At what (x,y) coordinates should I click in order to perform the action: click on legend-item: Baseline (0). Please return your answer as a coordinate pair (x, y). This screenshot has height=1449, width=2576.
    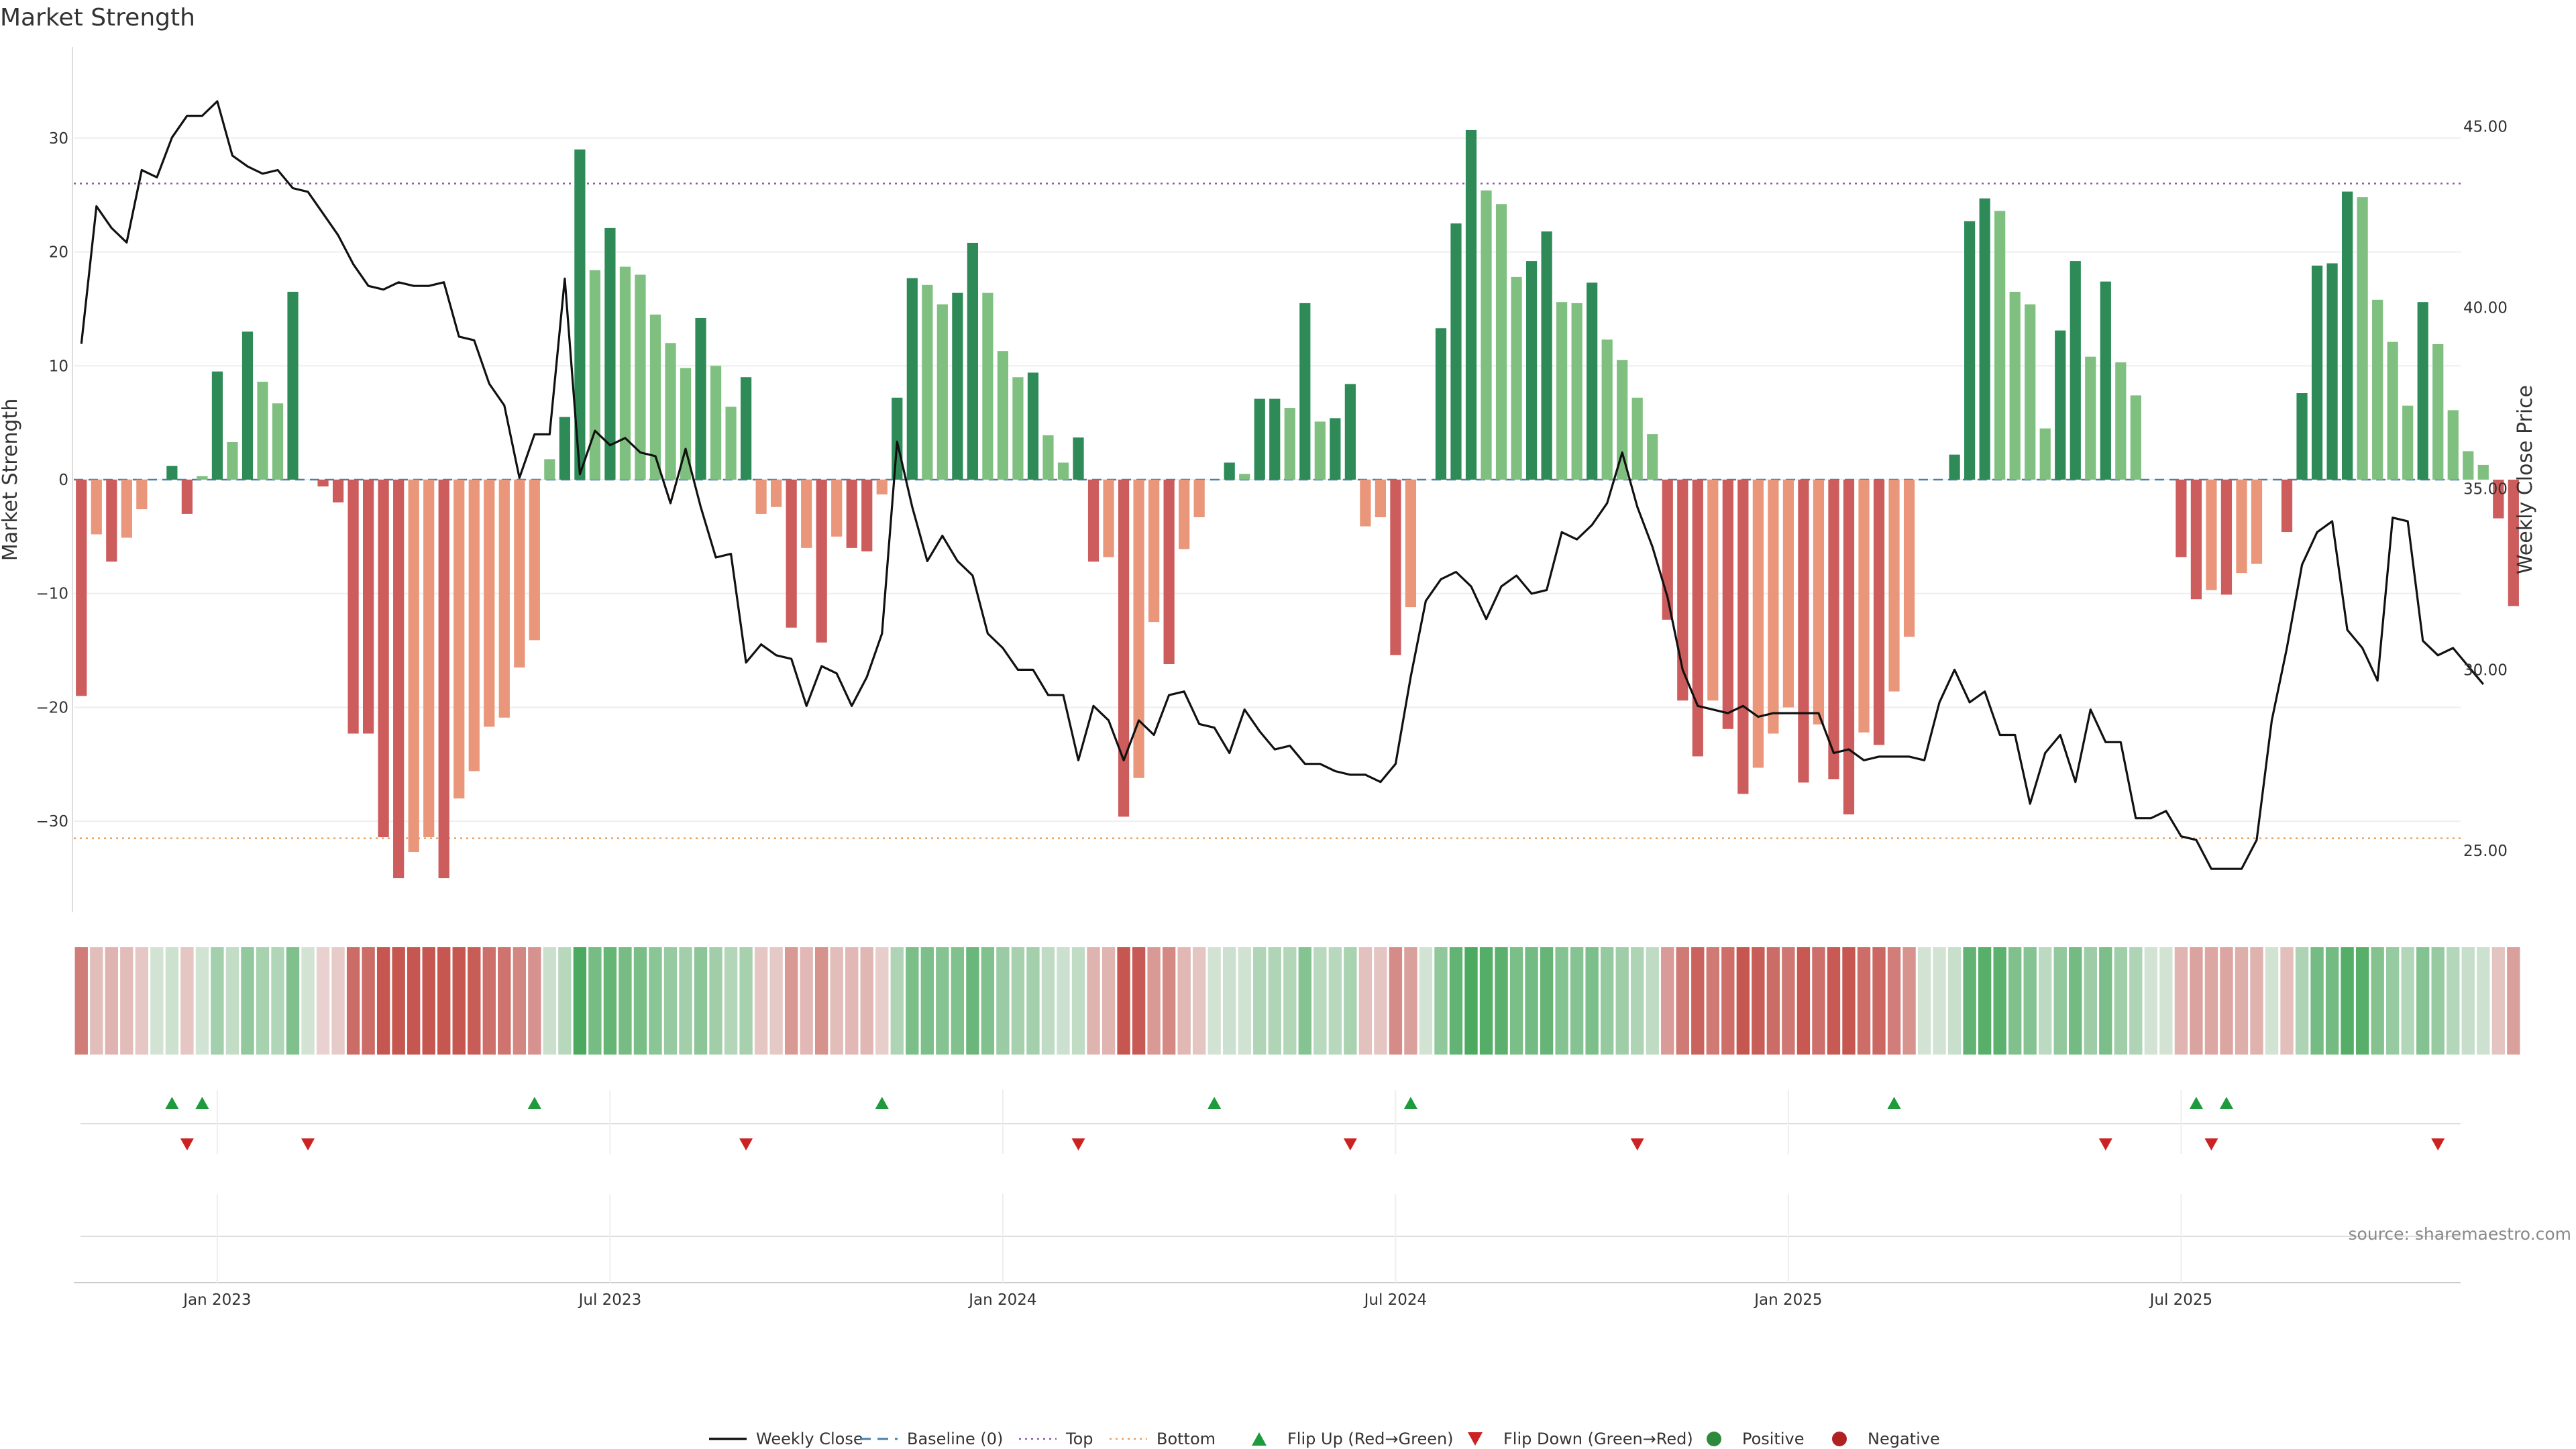
    Looking at the image, I should click on (931, 1439).